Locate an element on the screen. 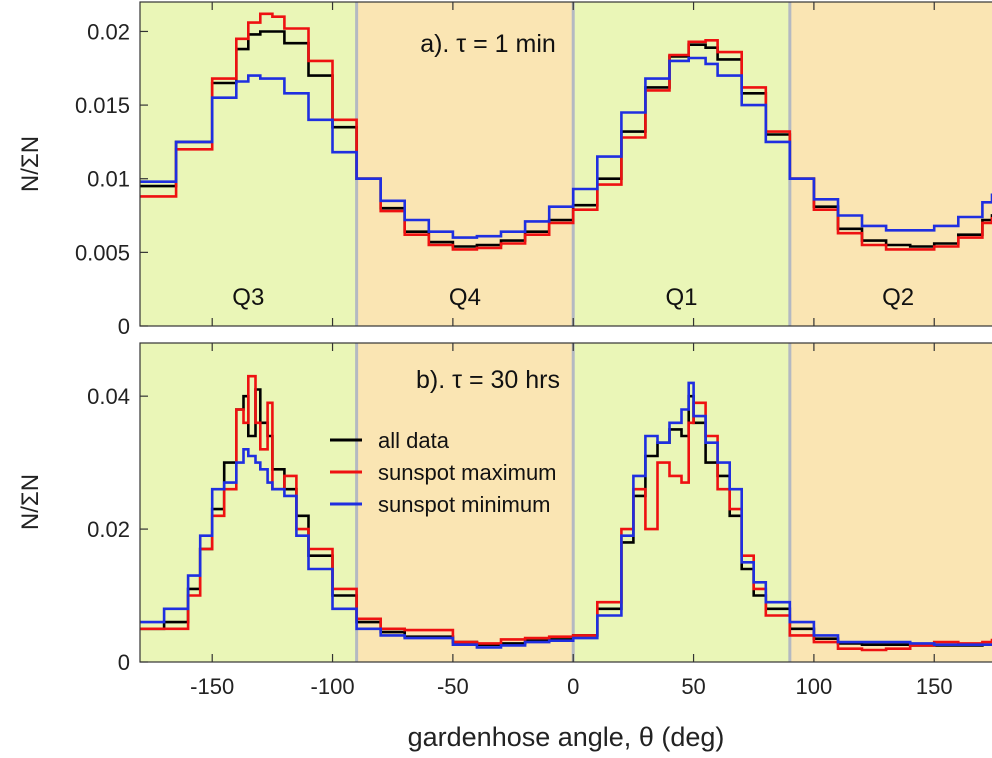 This screenshot has height=758, width=992. quadrant-label-q3: Q3 is located at coordinates (248, 297).